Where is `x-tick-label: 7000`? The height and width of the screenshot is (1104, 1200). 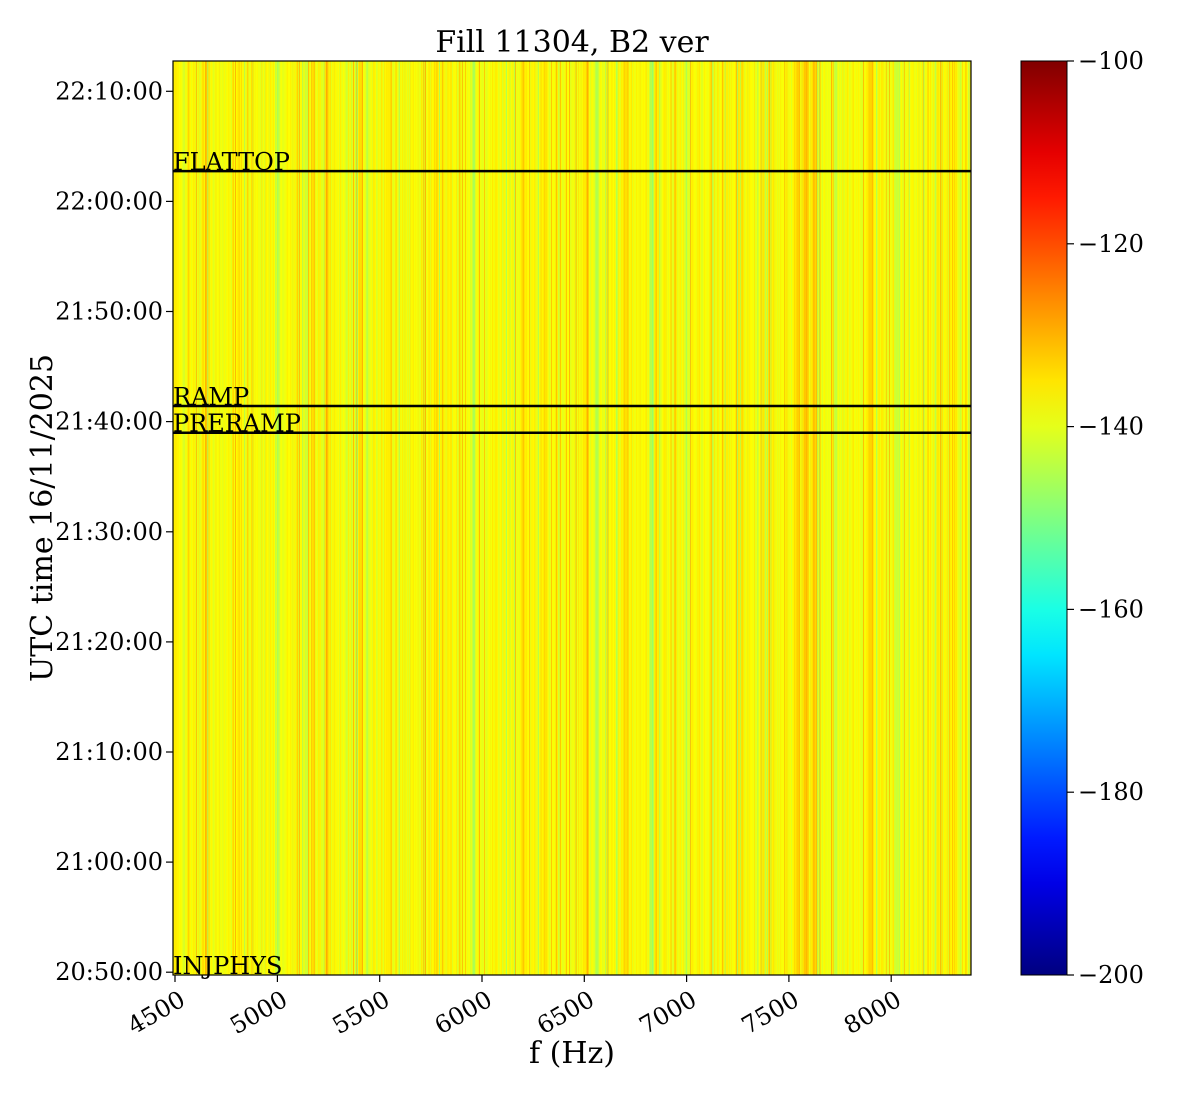 x-tick-label: 7000 is located at coordinates (668, 1012).